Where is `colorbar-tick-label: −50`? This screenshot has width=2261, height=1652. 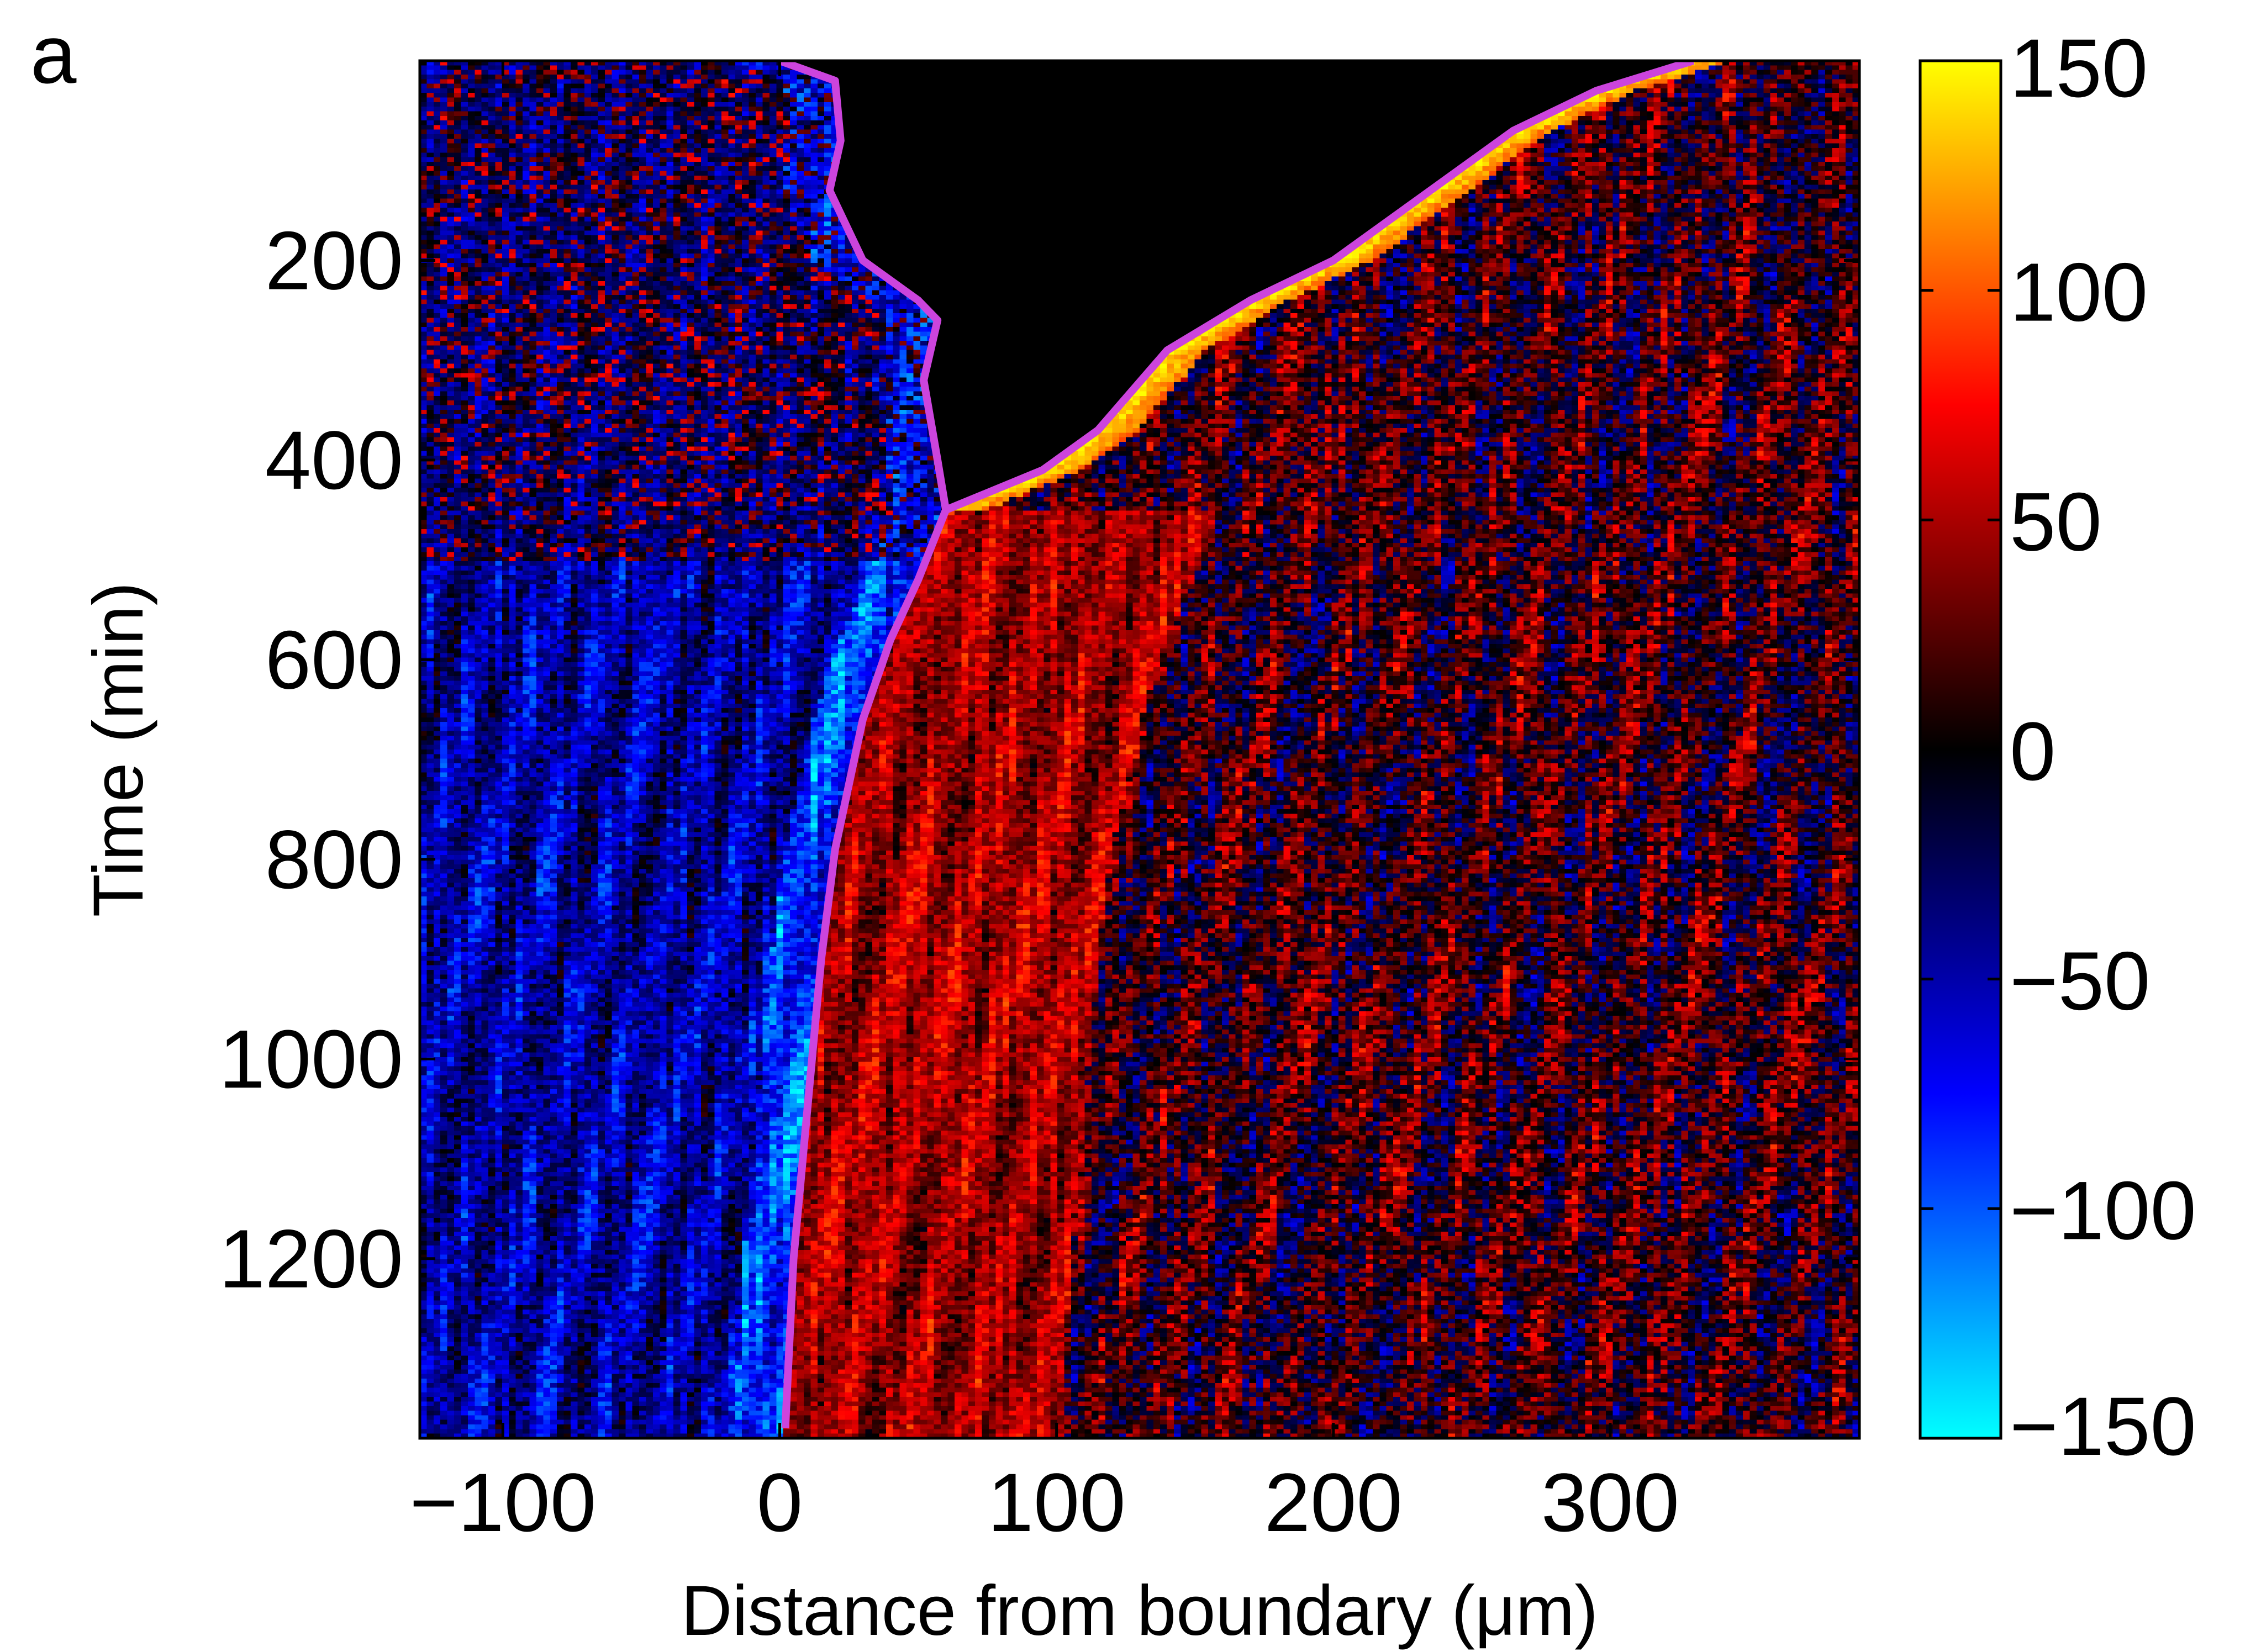
colorbar-tick-label: −50 is located at coordinates (2080, 981).